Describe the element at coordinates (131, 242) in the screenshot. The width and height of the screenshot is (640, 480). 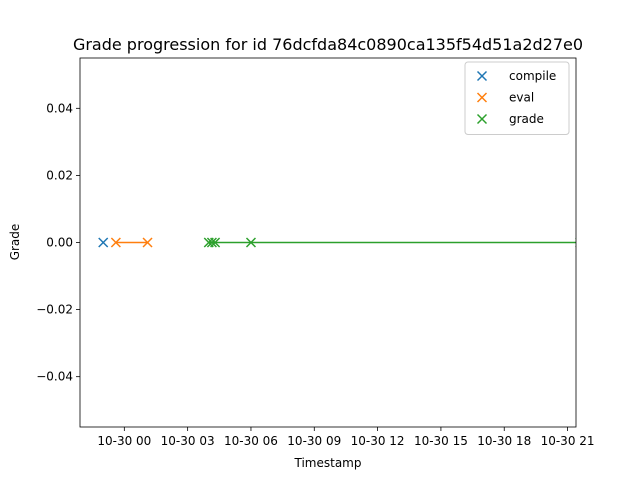
I see `series-eval` at that location.